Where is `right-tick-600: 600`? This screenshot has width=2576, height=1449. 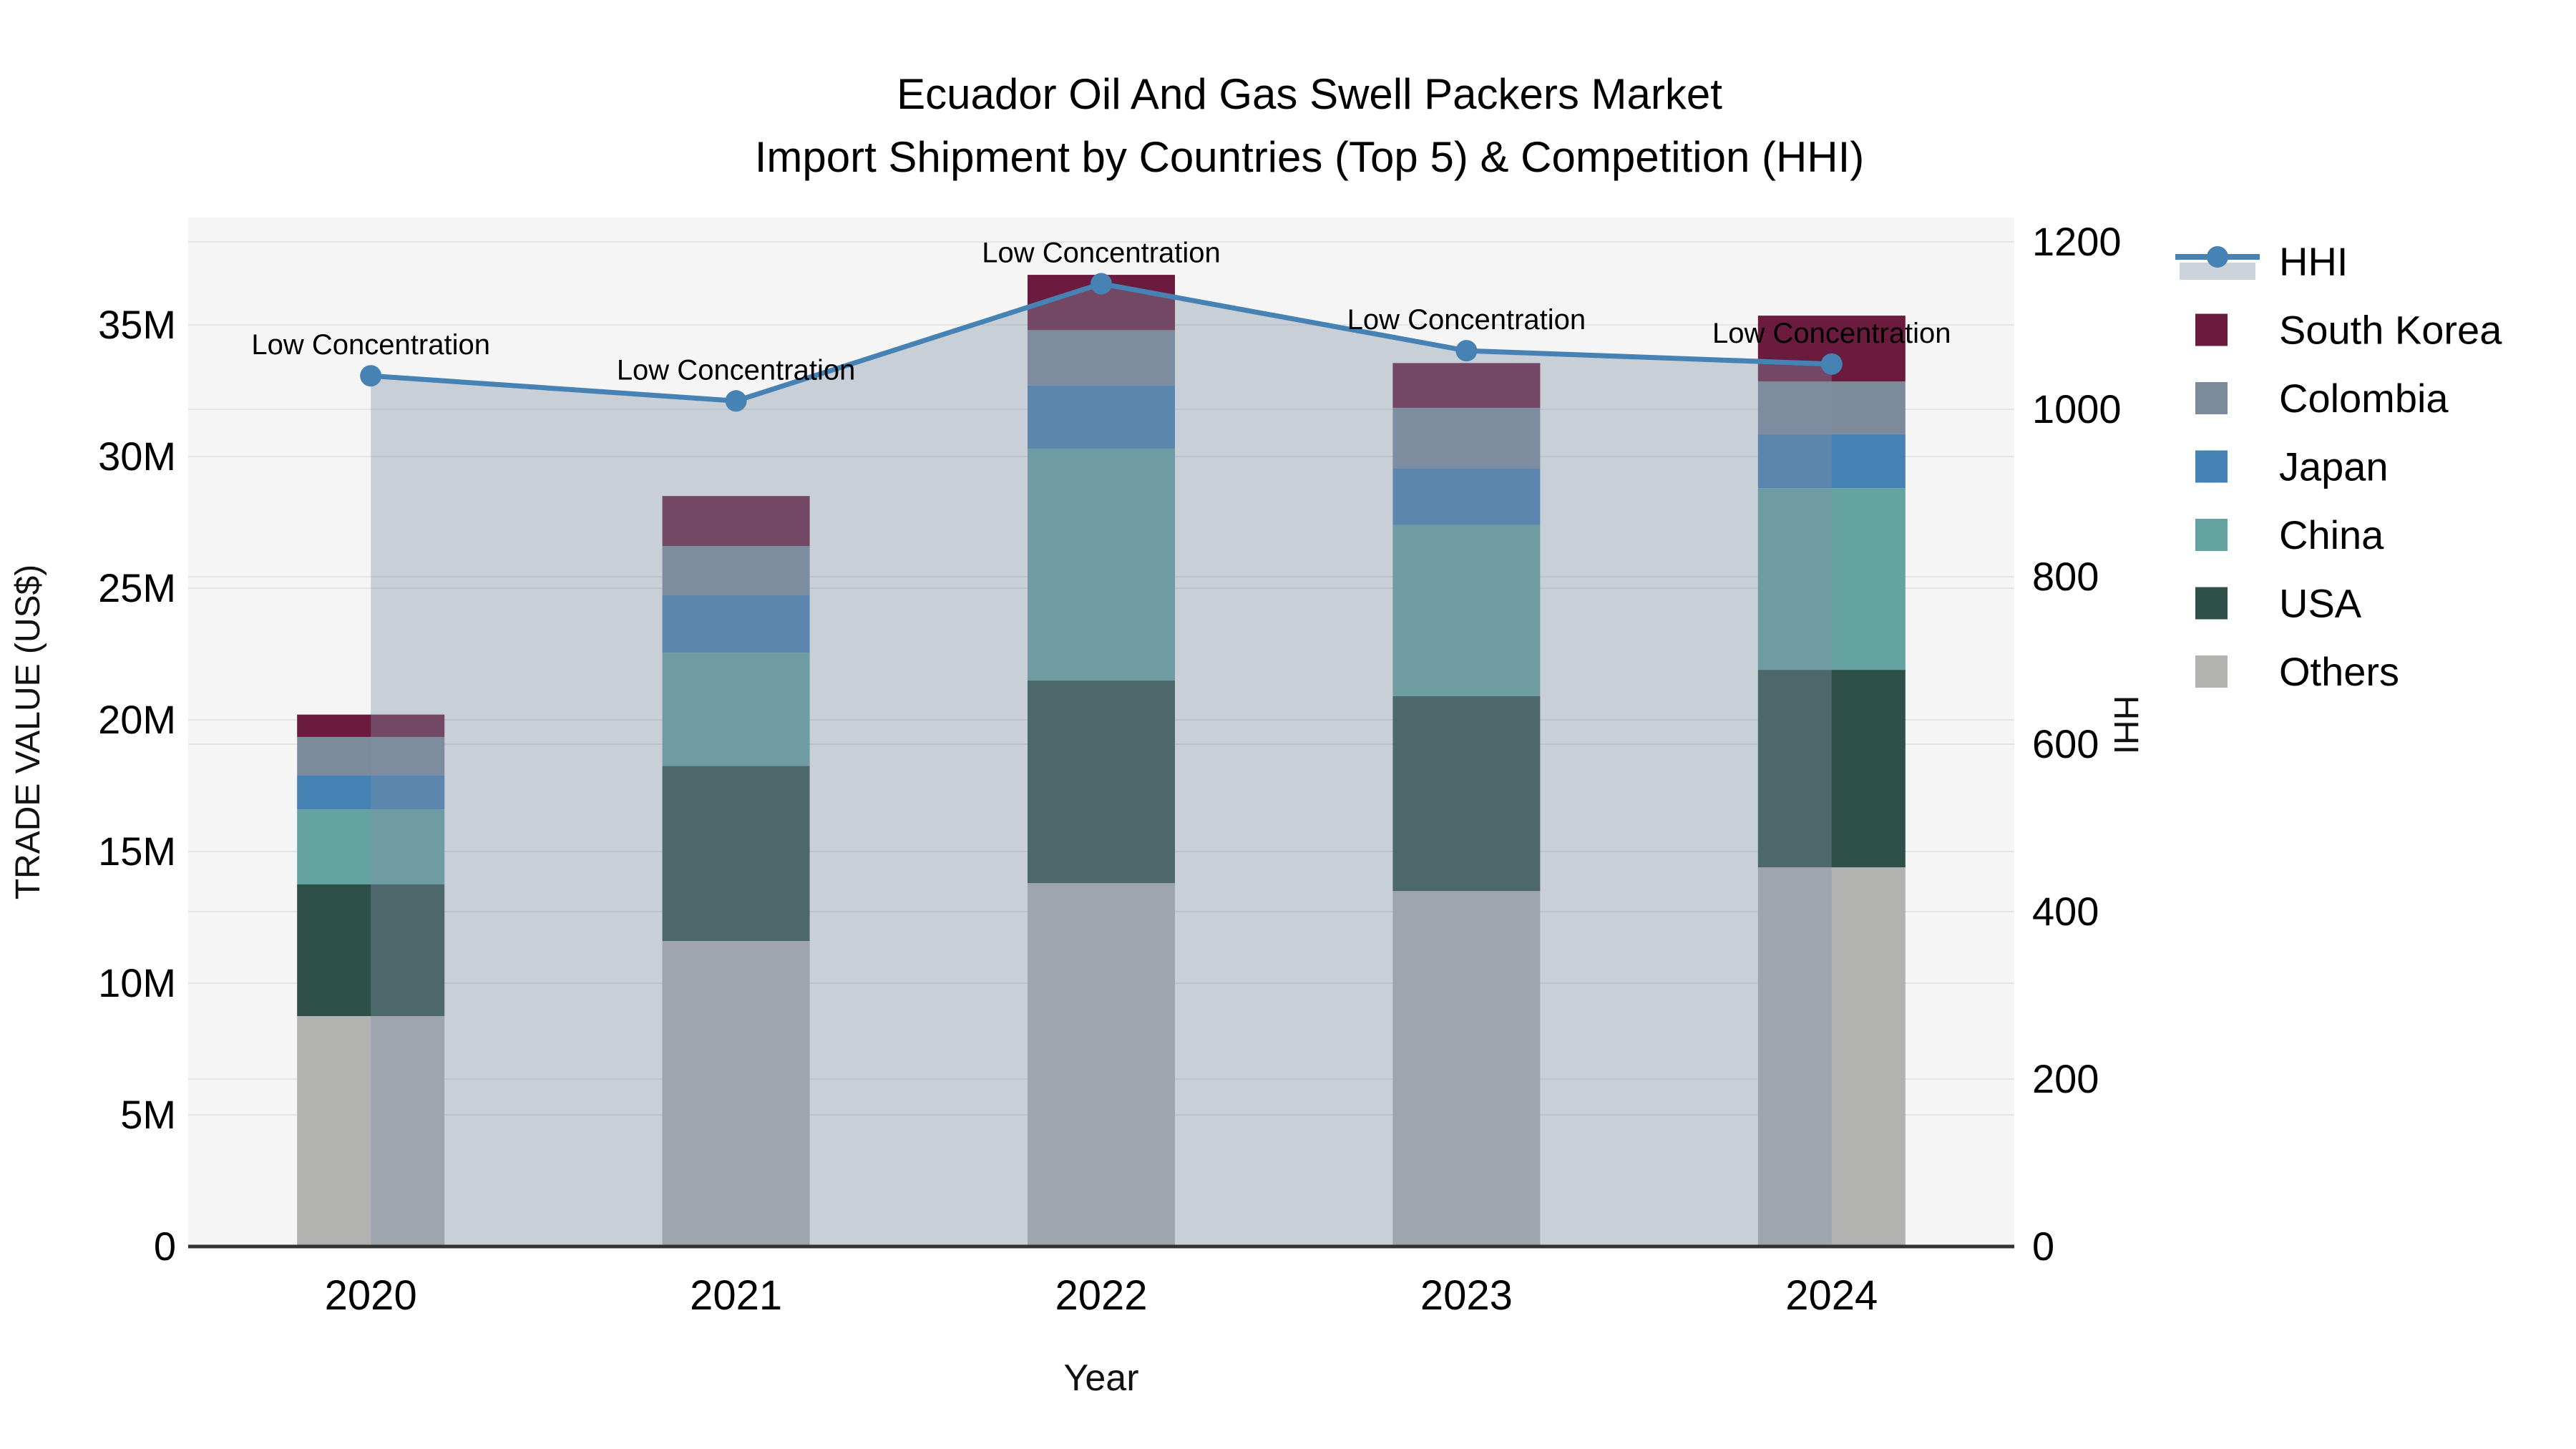
right-tick-600: 600 is located at coordinates (2065, 743).